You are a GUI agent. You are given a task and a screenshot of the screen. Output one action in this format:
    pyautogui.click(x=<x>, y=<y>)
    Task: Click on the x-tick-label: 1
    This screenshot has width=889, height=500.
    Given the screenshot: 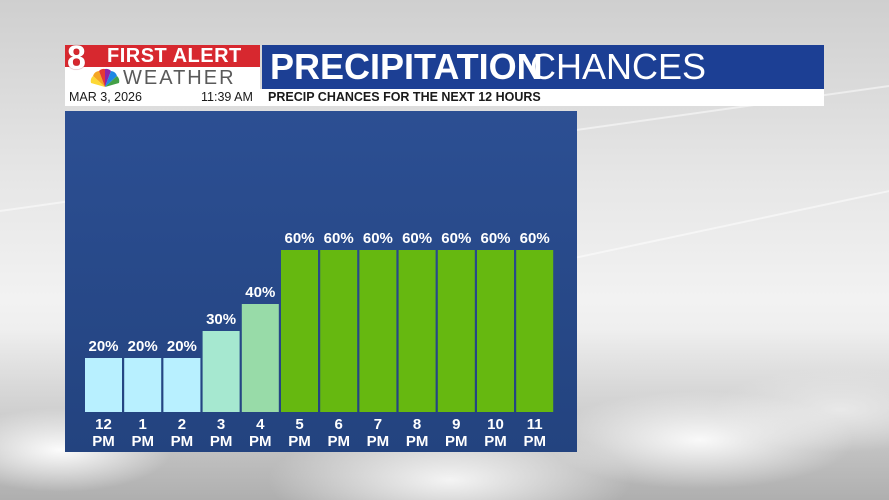 What is the action you would take?
    pyautogui.click(x=143, y=424)
    